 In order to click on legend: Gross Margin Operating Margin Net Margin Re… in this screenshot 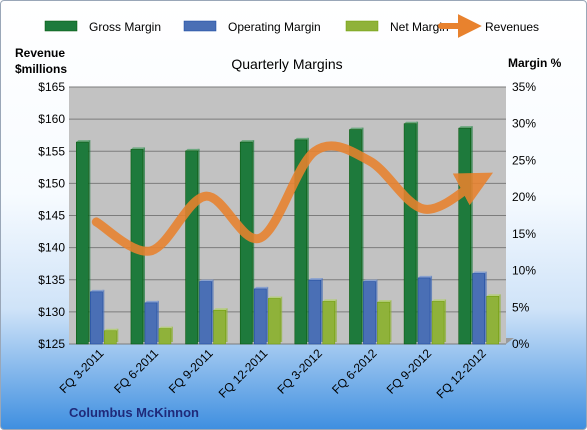, I will do `click(291, 26)`.